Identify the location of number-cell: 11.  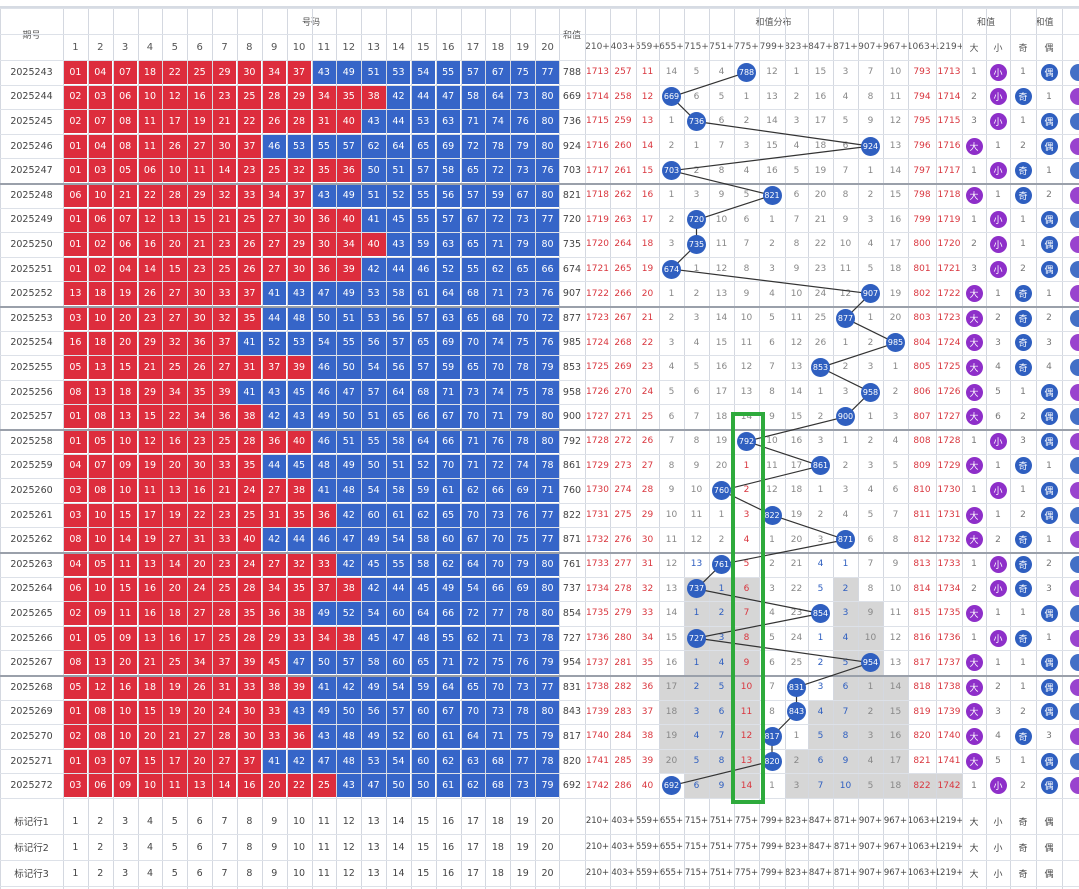
(125, 564).